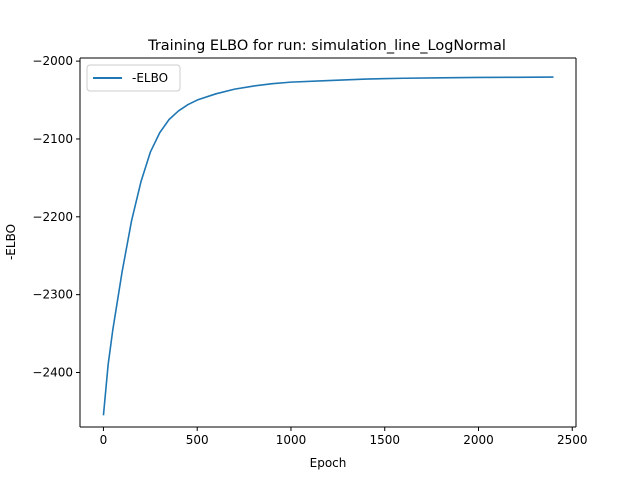  What do you see at coordinates (11, 242) in the screenshot?
I see `y-axis-label: -ELBO` at bounding box center [11, 242].